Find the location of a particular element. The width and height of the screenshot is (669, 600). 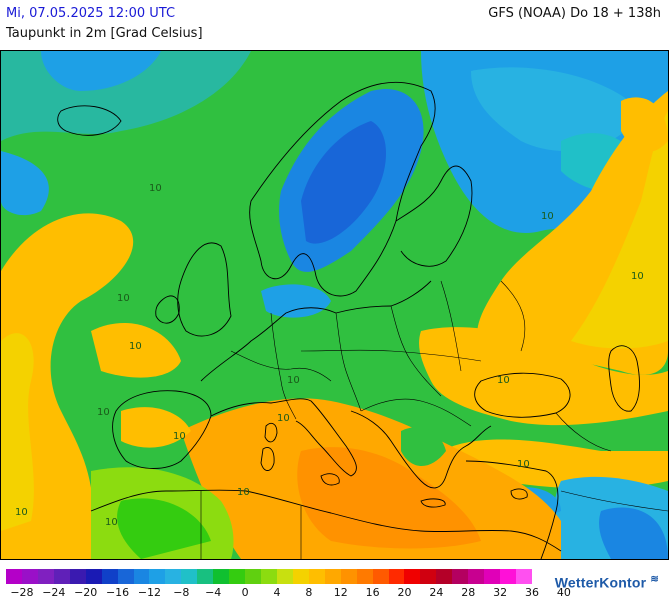

border-e is located at coordinates (391, 355).